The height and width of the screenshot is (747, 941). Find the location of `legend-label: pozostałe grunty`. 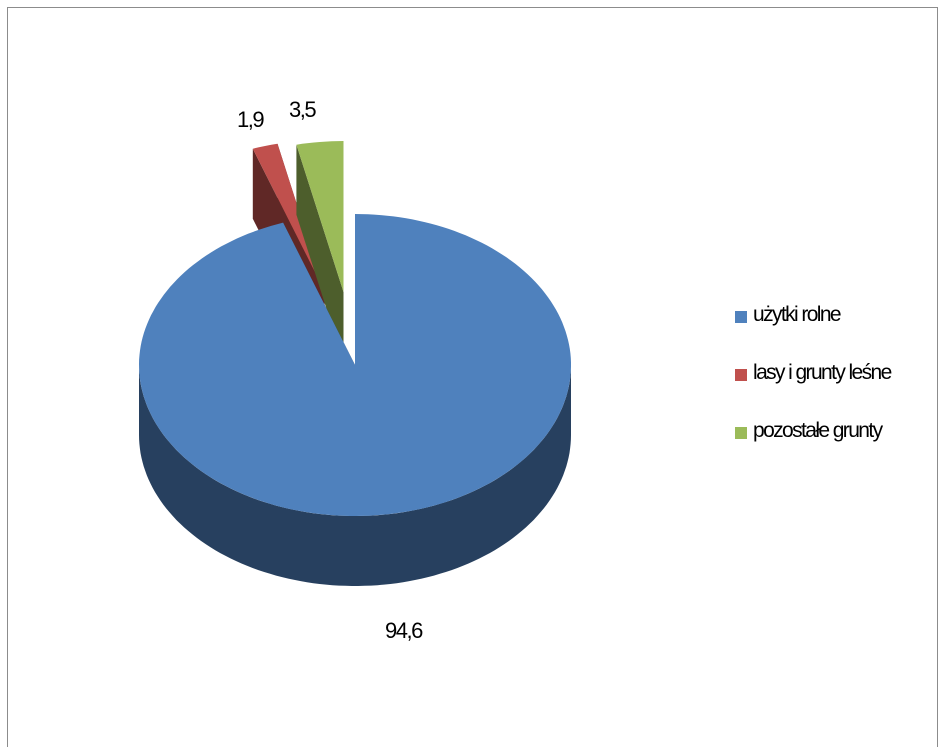

legend-label: pozostałe grunty is located at coordinates (818, 430).